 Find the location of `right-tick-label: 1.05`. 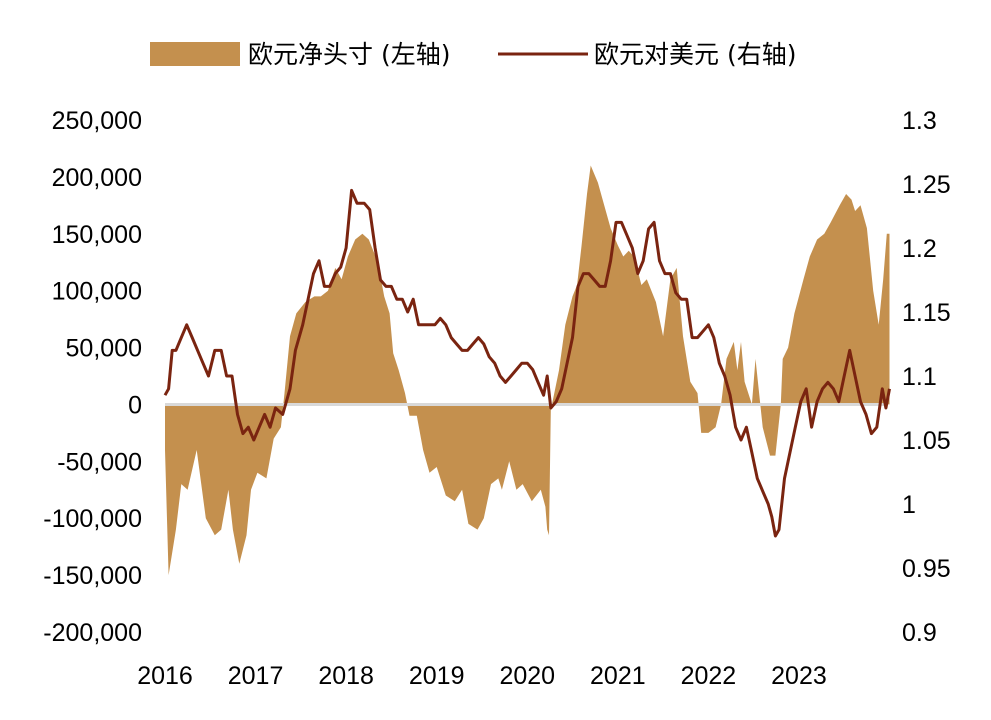

right-tick-label: 1.05 is located at coordinates (926, 441).